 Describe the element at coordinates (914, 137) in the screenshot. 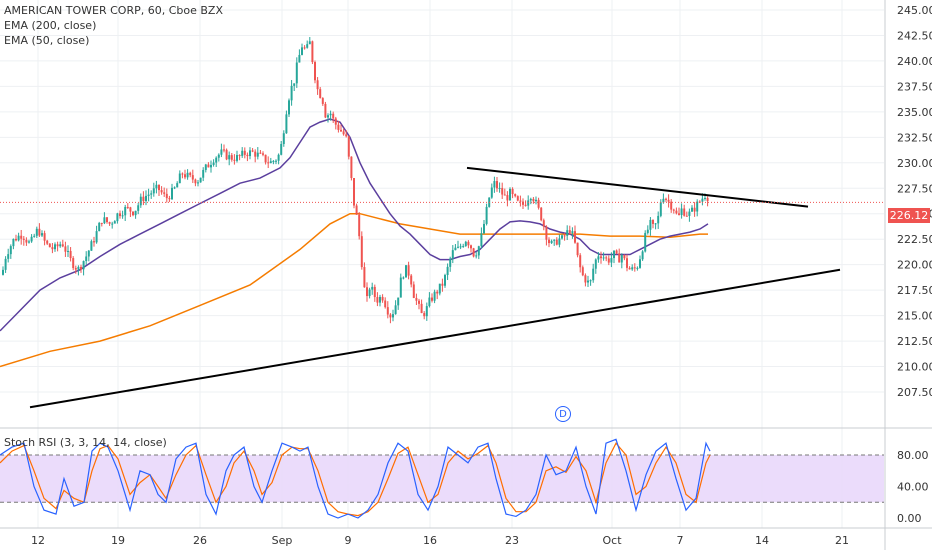

I see `y-tick-label: 232.50` at that location.